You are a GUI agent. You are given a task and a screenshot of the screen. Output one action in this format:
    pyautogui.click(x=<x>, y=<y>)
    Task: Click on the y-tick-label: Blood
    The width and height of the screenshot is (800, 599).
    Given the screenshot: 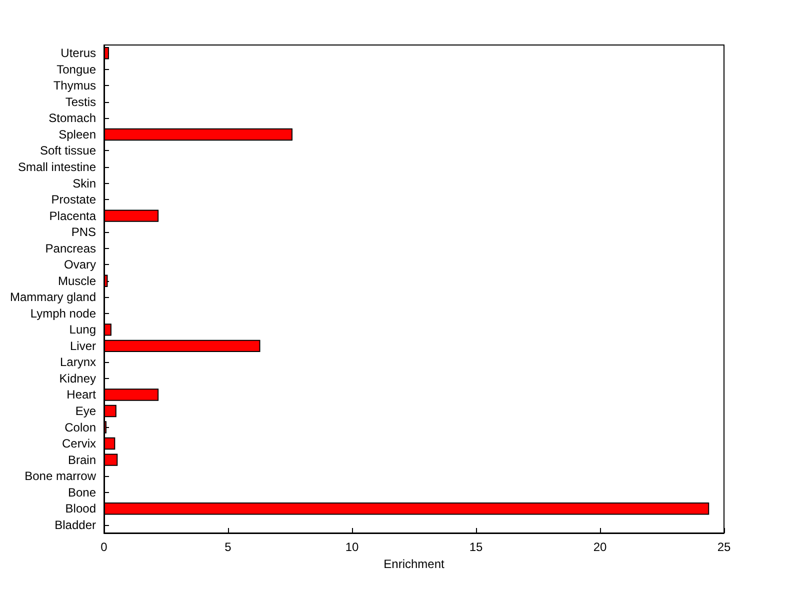 What is the action you would take?
    pyautogui.click(x=80, y=509)
    